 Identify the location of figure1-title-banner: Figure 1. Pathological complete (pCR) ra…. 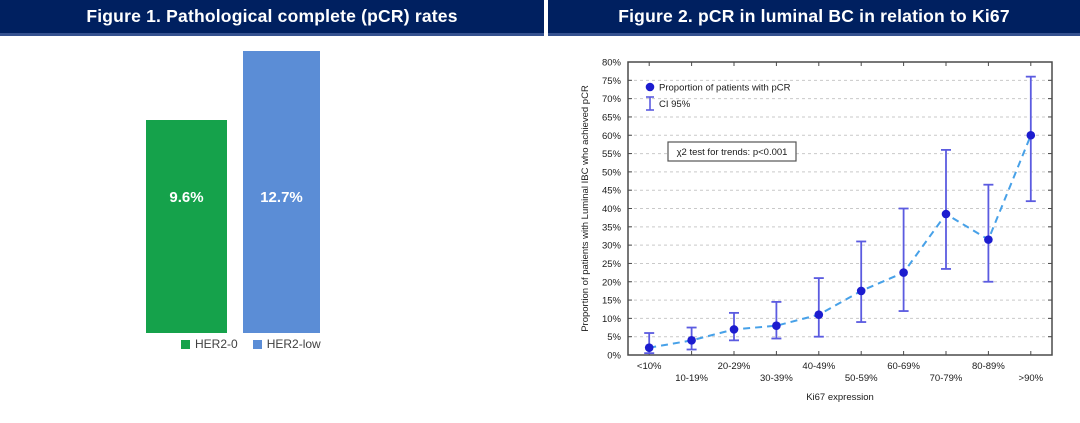
(272, 18).